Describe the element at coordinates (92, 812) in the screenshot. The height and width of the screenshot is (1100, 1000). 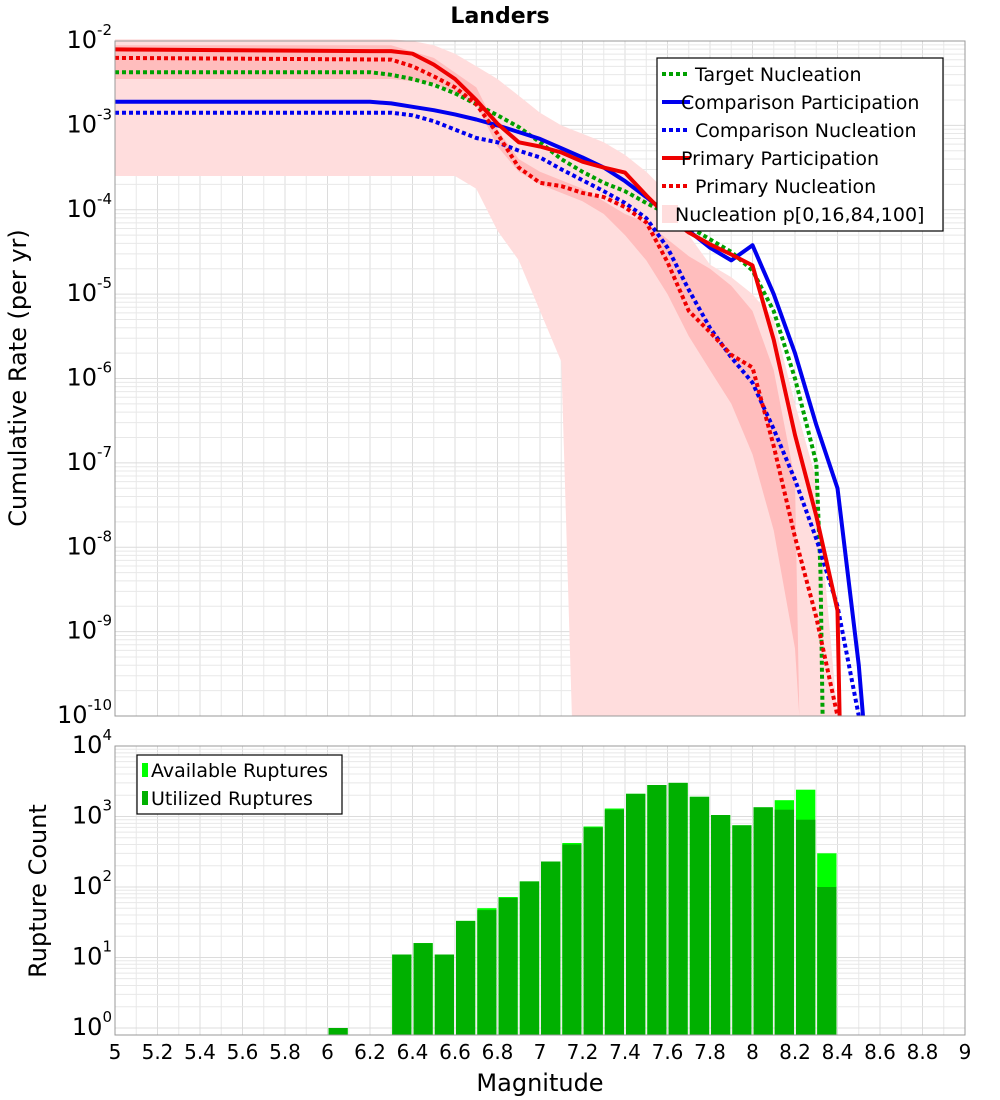
I see `bottom-y-tick-label: 10³` at that location.